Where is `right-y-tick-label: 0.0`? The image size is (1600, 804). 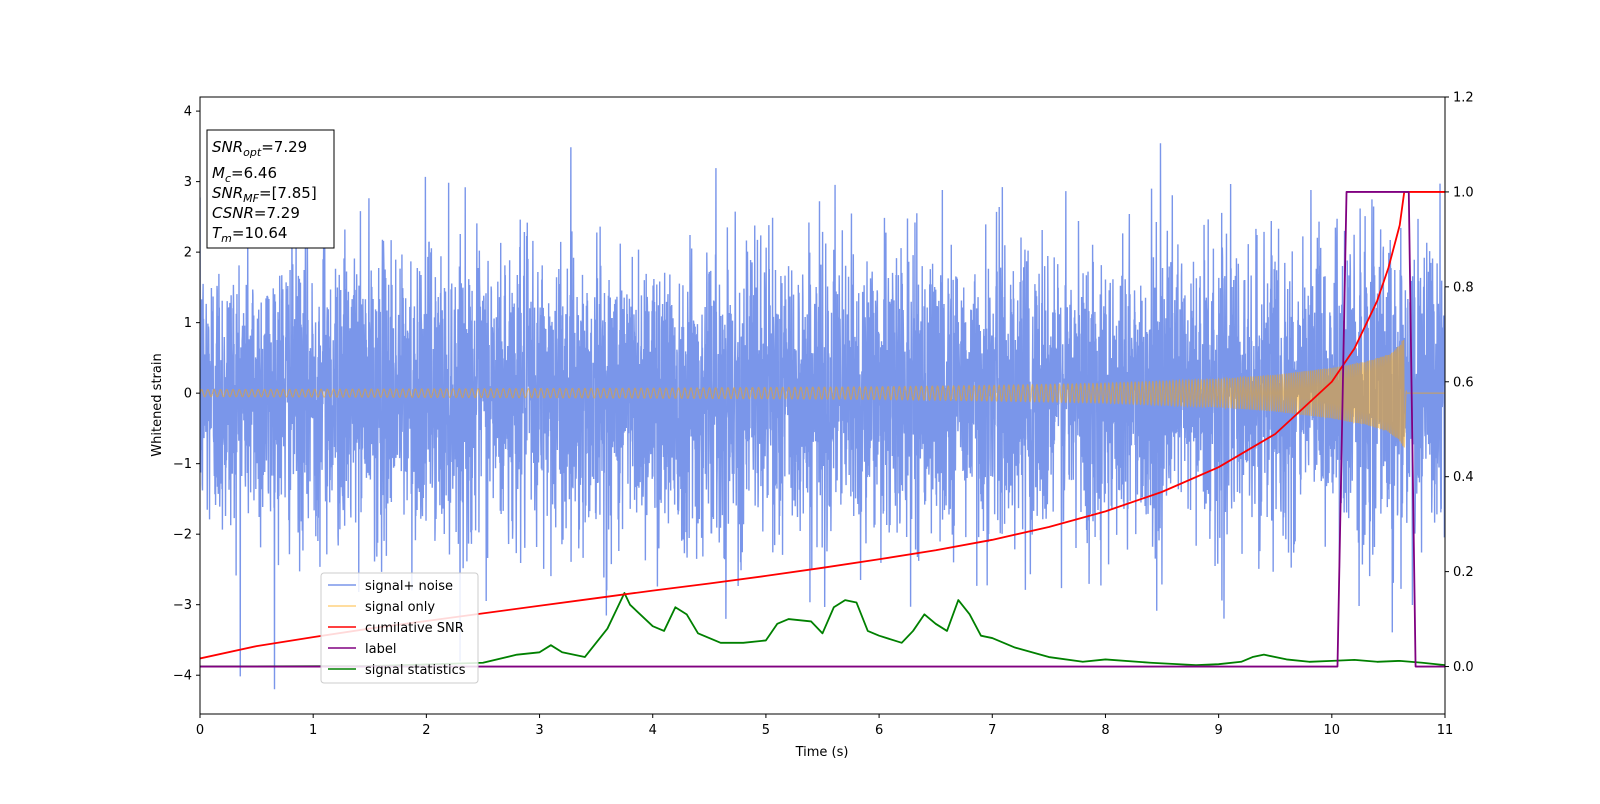
right-y-tick-label: 0.0 is located at coordinates (1463, 667).